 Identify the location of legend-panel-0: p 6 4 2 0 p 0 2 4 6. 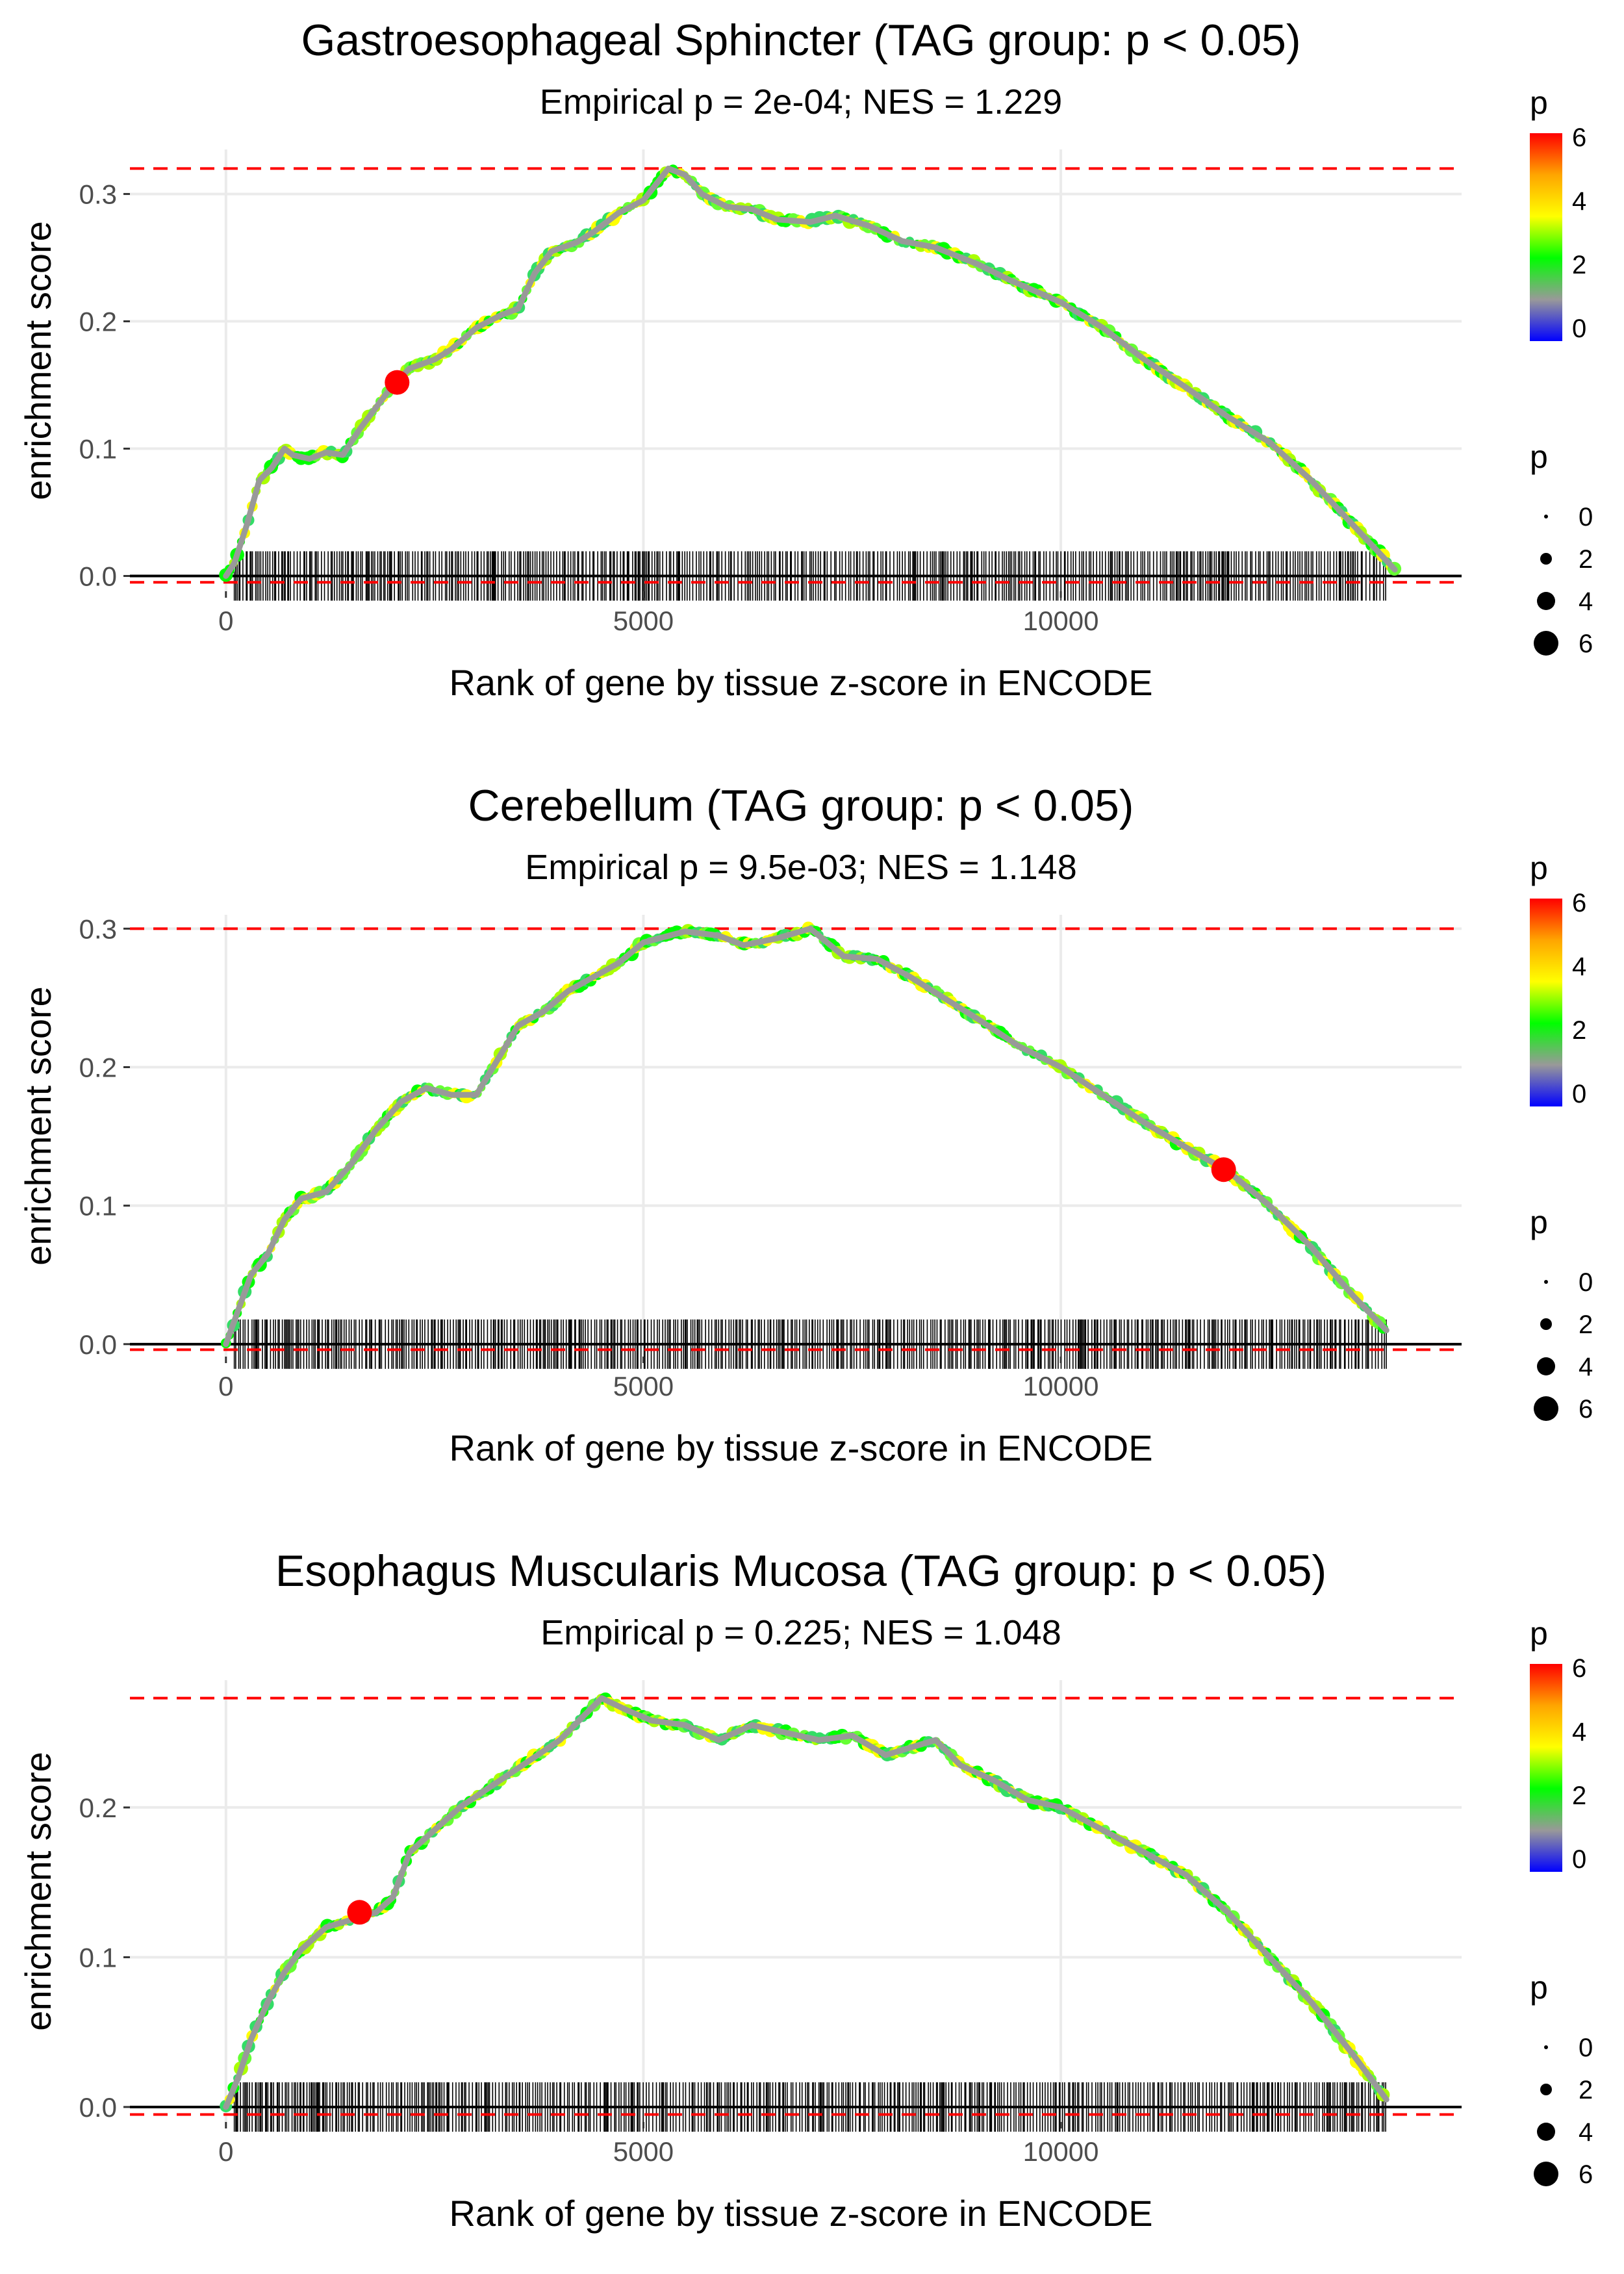
(1561, 371).